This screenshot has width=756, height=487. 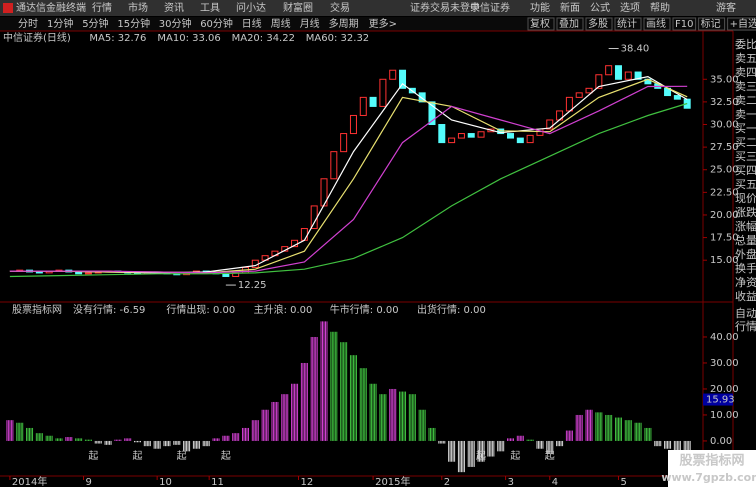 I want to click on quote-label: 收益, so click(x=745, y=296).